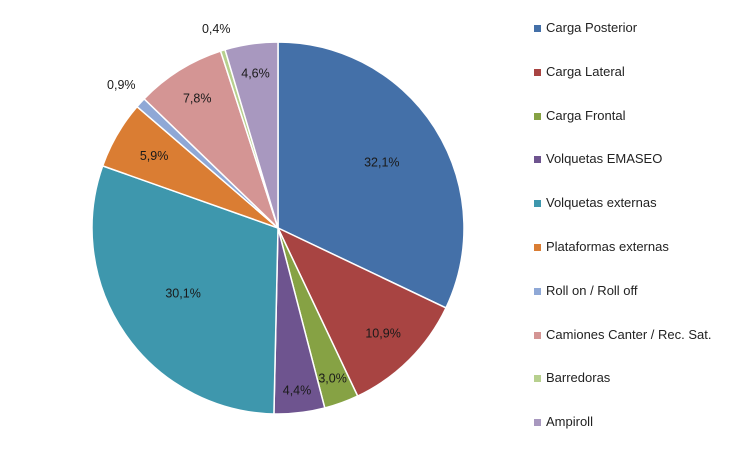  Describe the element at coordinates (361, 312) in the screenshot. I see `pie-slice-carga-lateral` at that location.